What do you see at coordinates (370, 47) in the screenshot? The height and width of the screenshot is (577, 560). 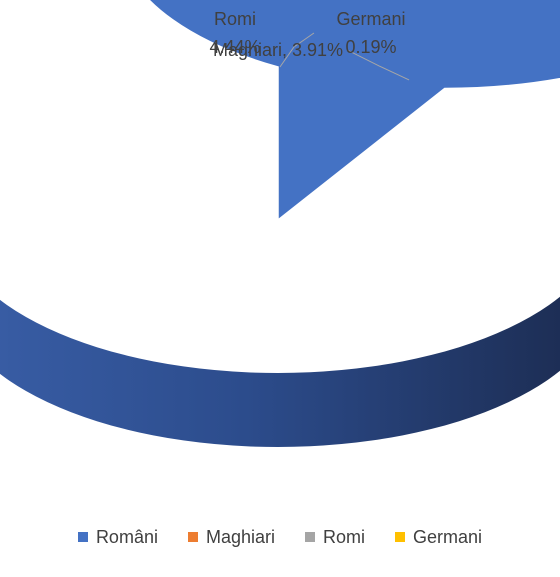 I see `data-label-germani-value: 0.19%` at bounding box center [370, 47].